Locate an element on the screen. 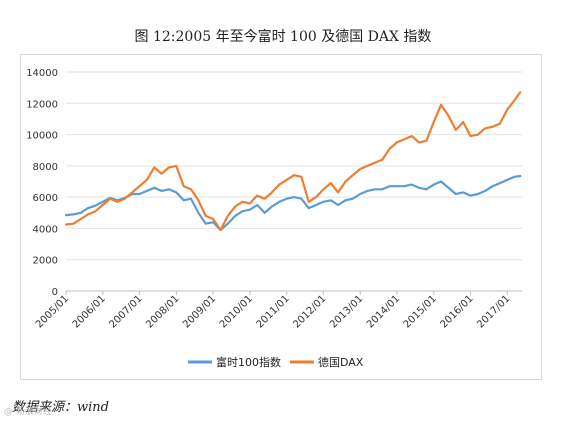  y-tick-label: 12000 is located at coordinates (42, 104).